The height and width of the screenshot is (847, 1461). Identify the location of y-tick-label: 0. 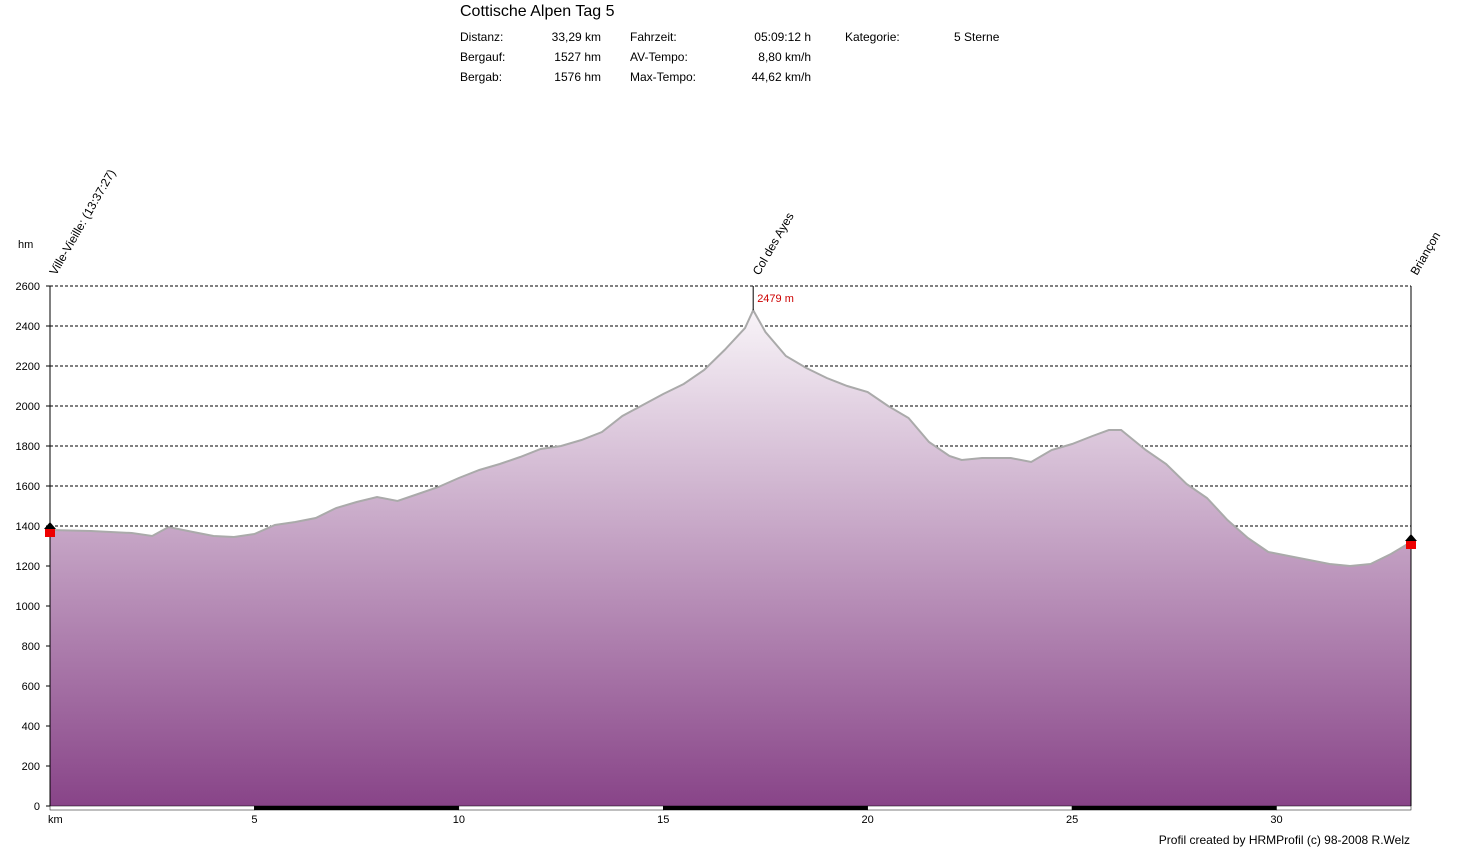
(37, 807).